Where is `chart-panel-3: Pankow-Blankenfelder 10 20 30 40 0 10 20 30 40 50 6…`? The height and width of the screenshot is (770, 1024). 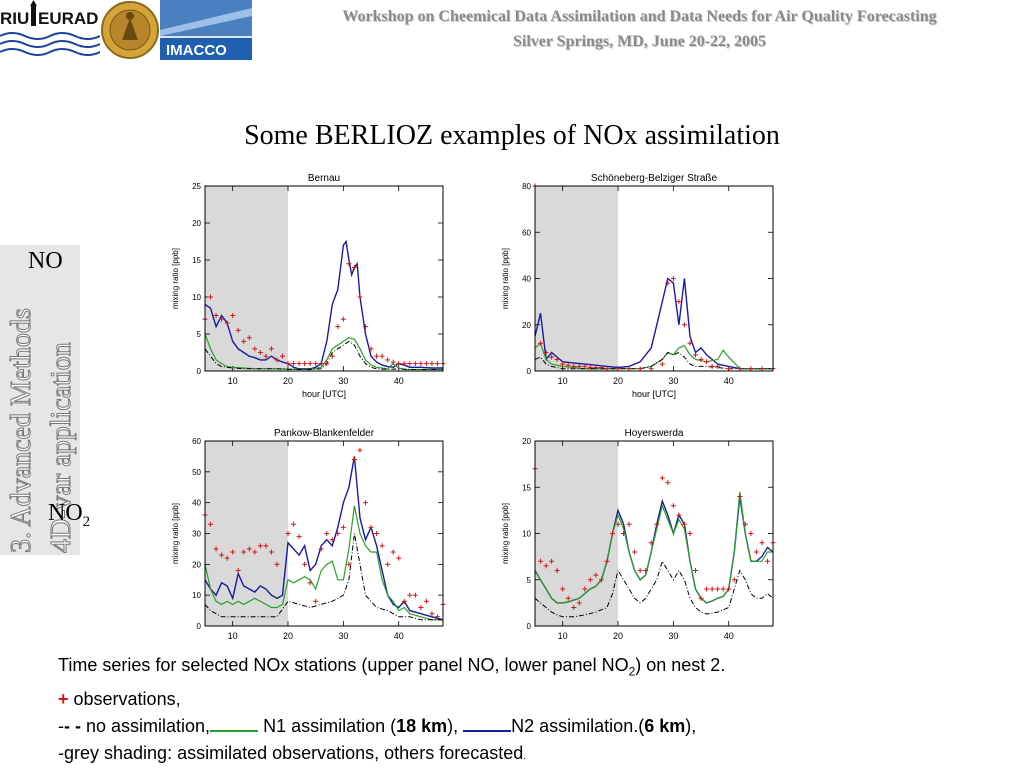 chart-panel-3: Pankow-Blankenfelder 10 20 30 40 0 10 20 30 40 50 6… is located at coordinates (308, 534).